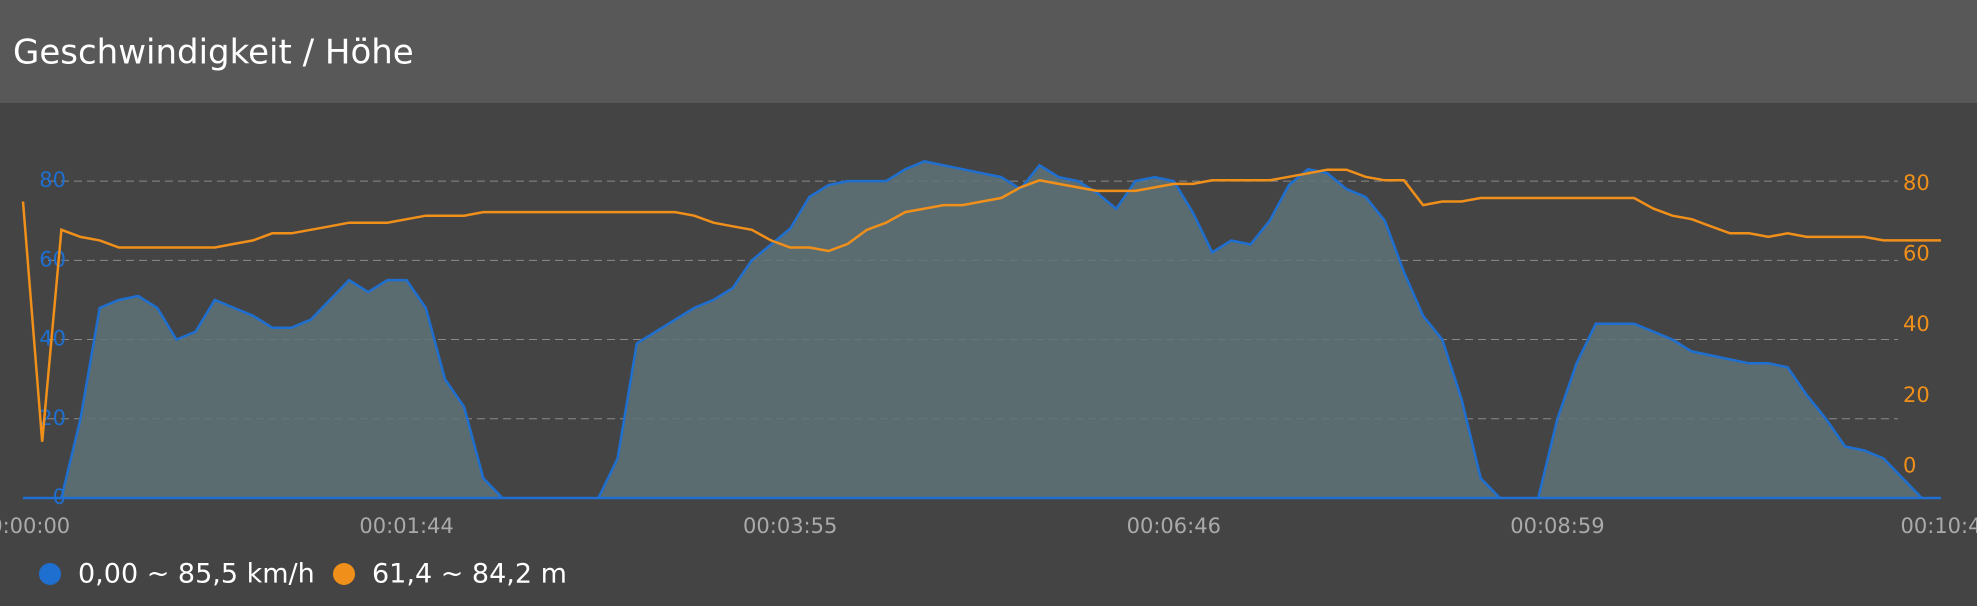 Image resolution: width=1977 pixels, height=606 pixels. I want to click on x-tick-label: 00:06:46, so click(1174, 526).